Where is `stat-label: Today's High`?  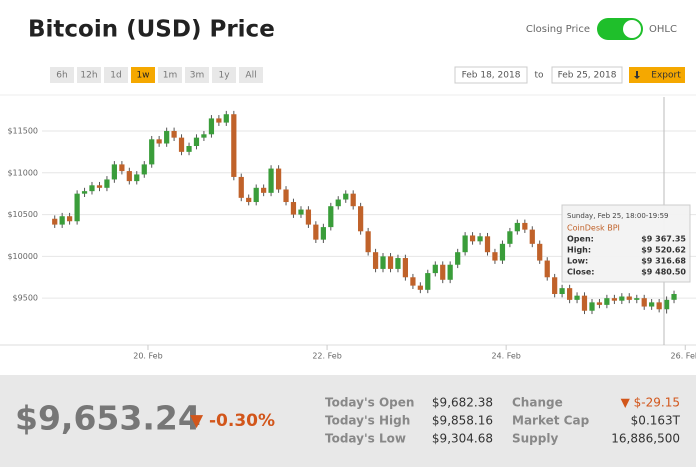 stat-label: Today's High is located at coordinates (367, 421).